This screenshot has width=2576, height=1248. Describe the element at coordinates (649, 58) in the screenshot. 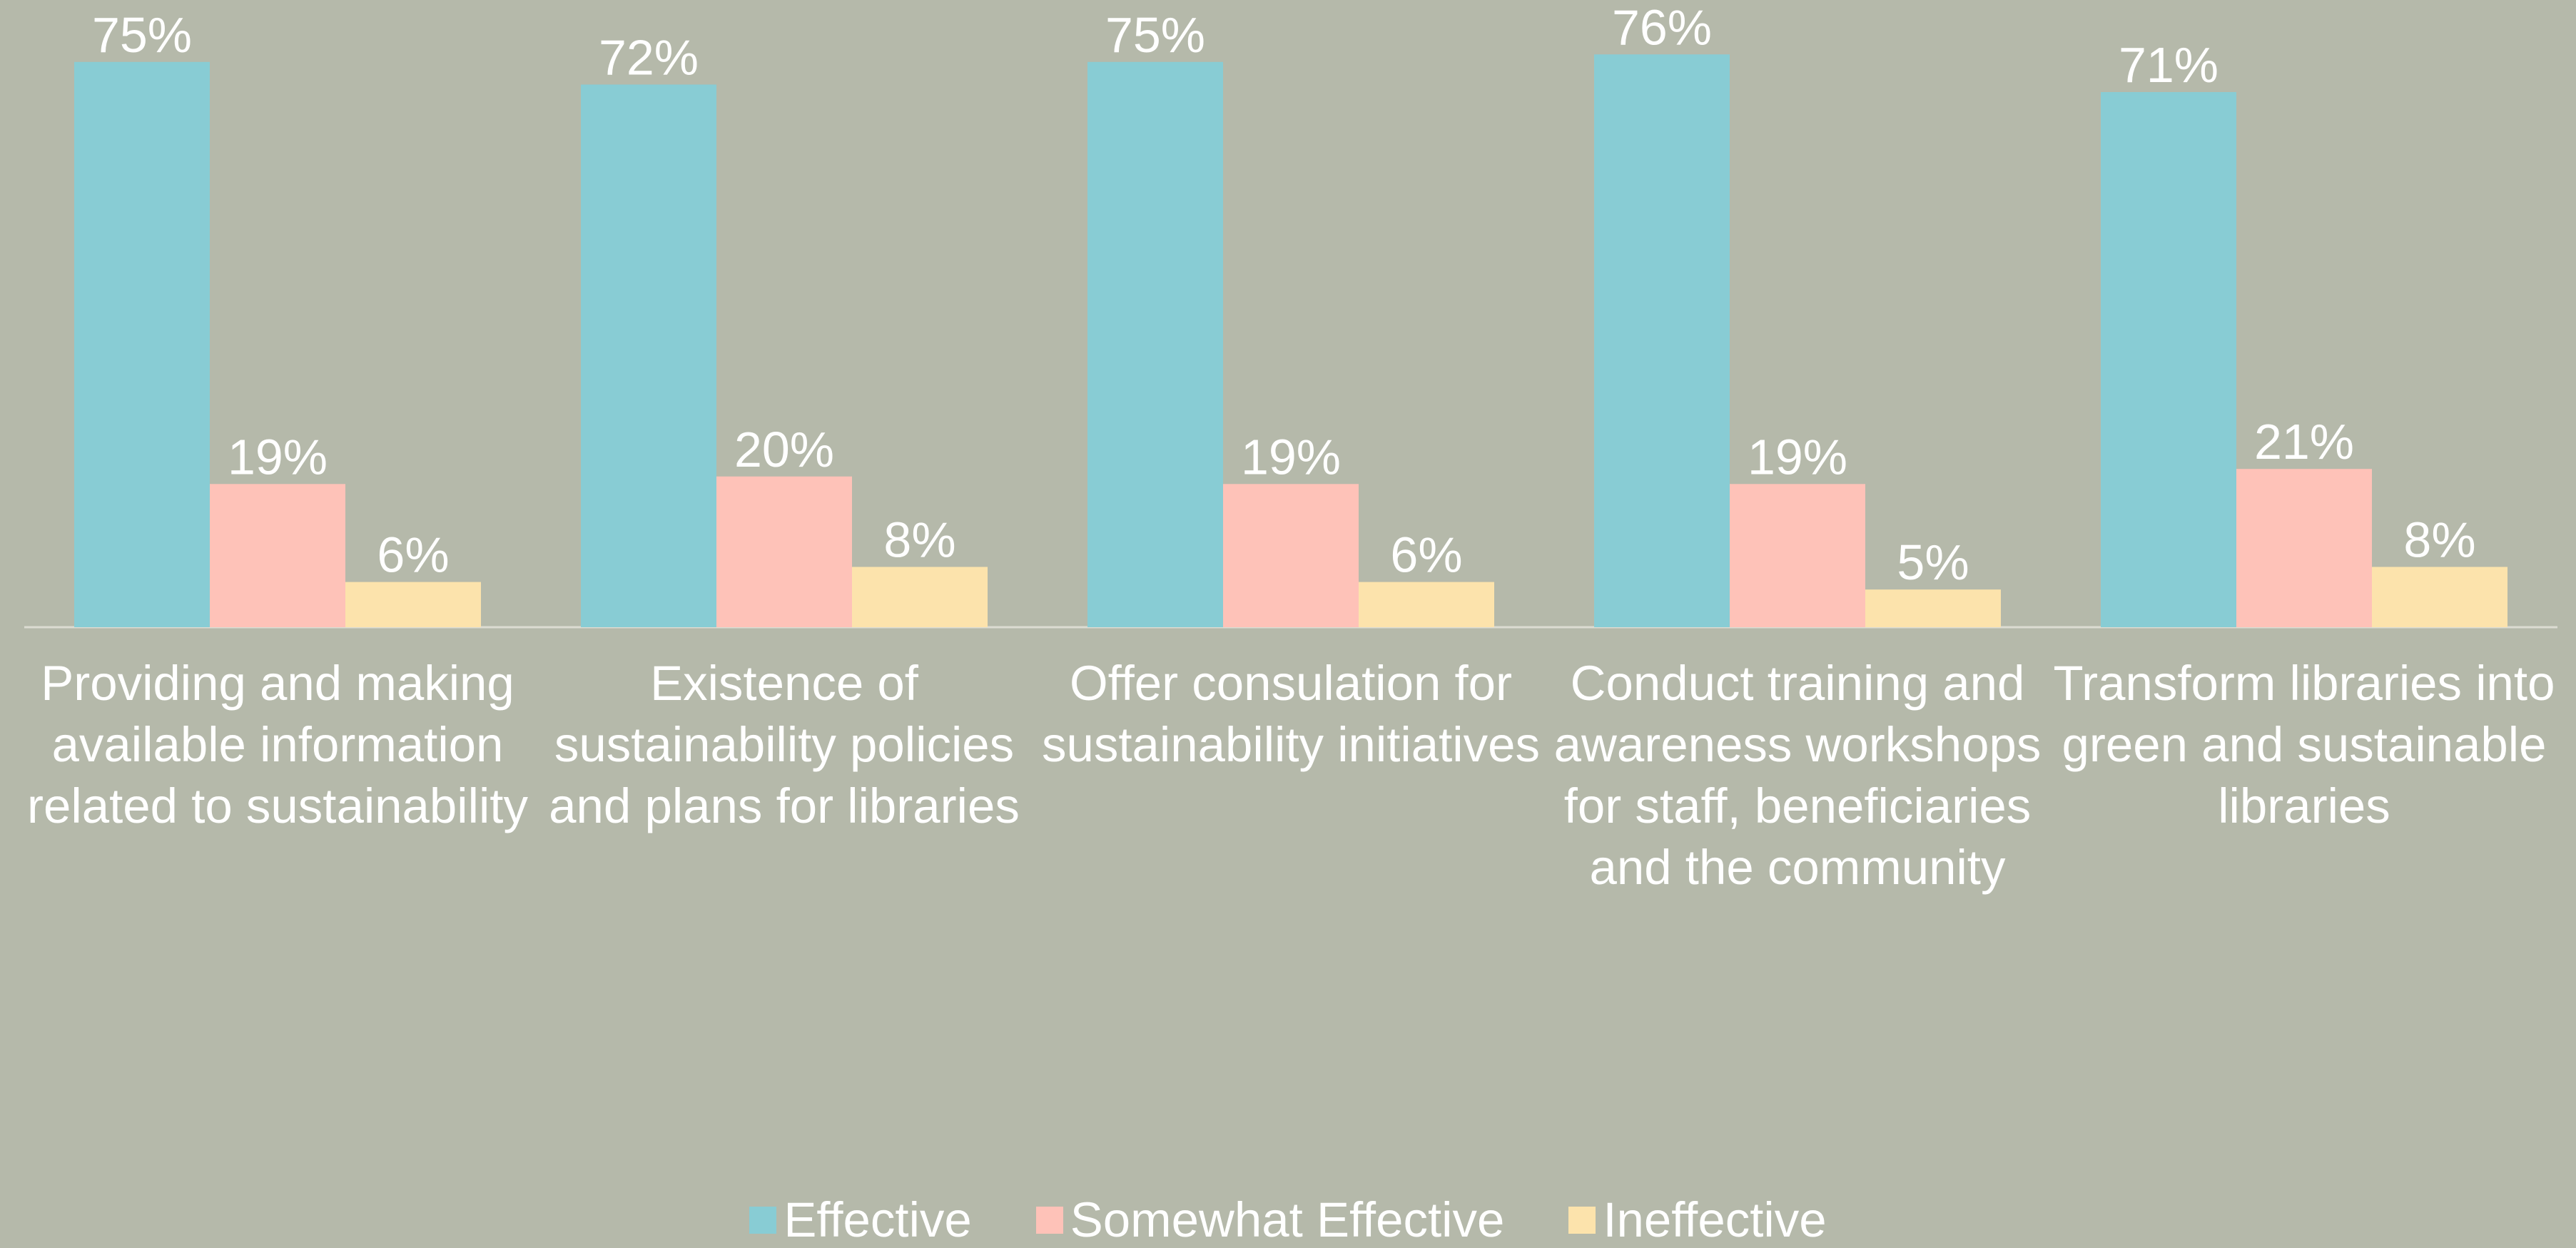

I see `data-label: 72%` at that location.